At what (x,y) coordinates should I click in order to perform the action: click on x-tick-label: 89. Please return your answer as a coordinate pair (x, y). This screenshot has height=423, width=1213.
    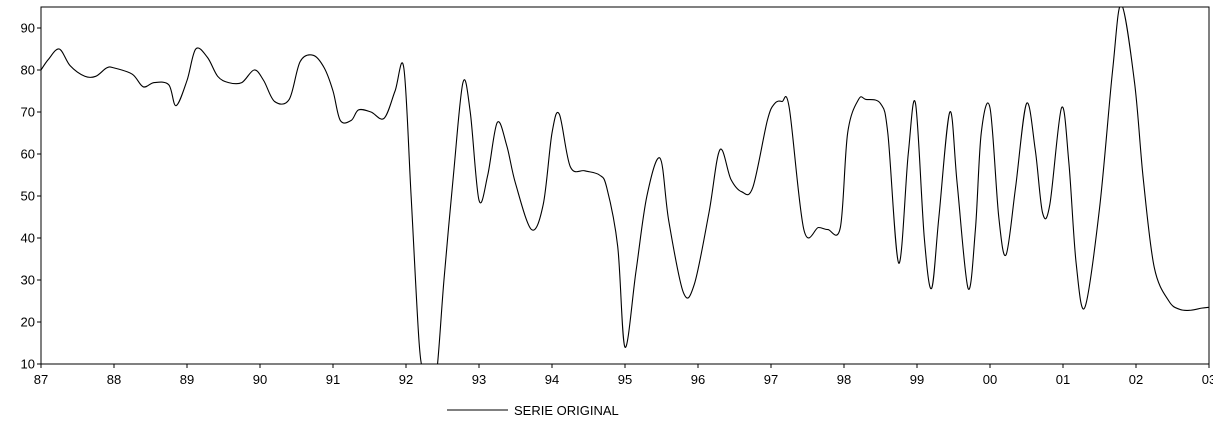
    Looking at the image, I should click on (187, 379).